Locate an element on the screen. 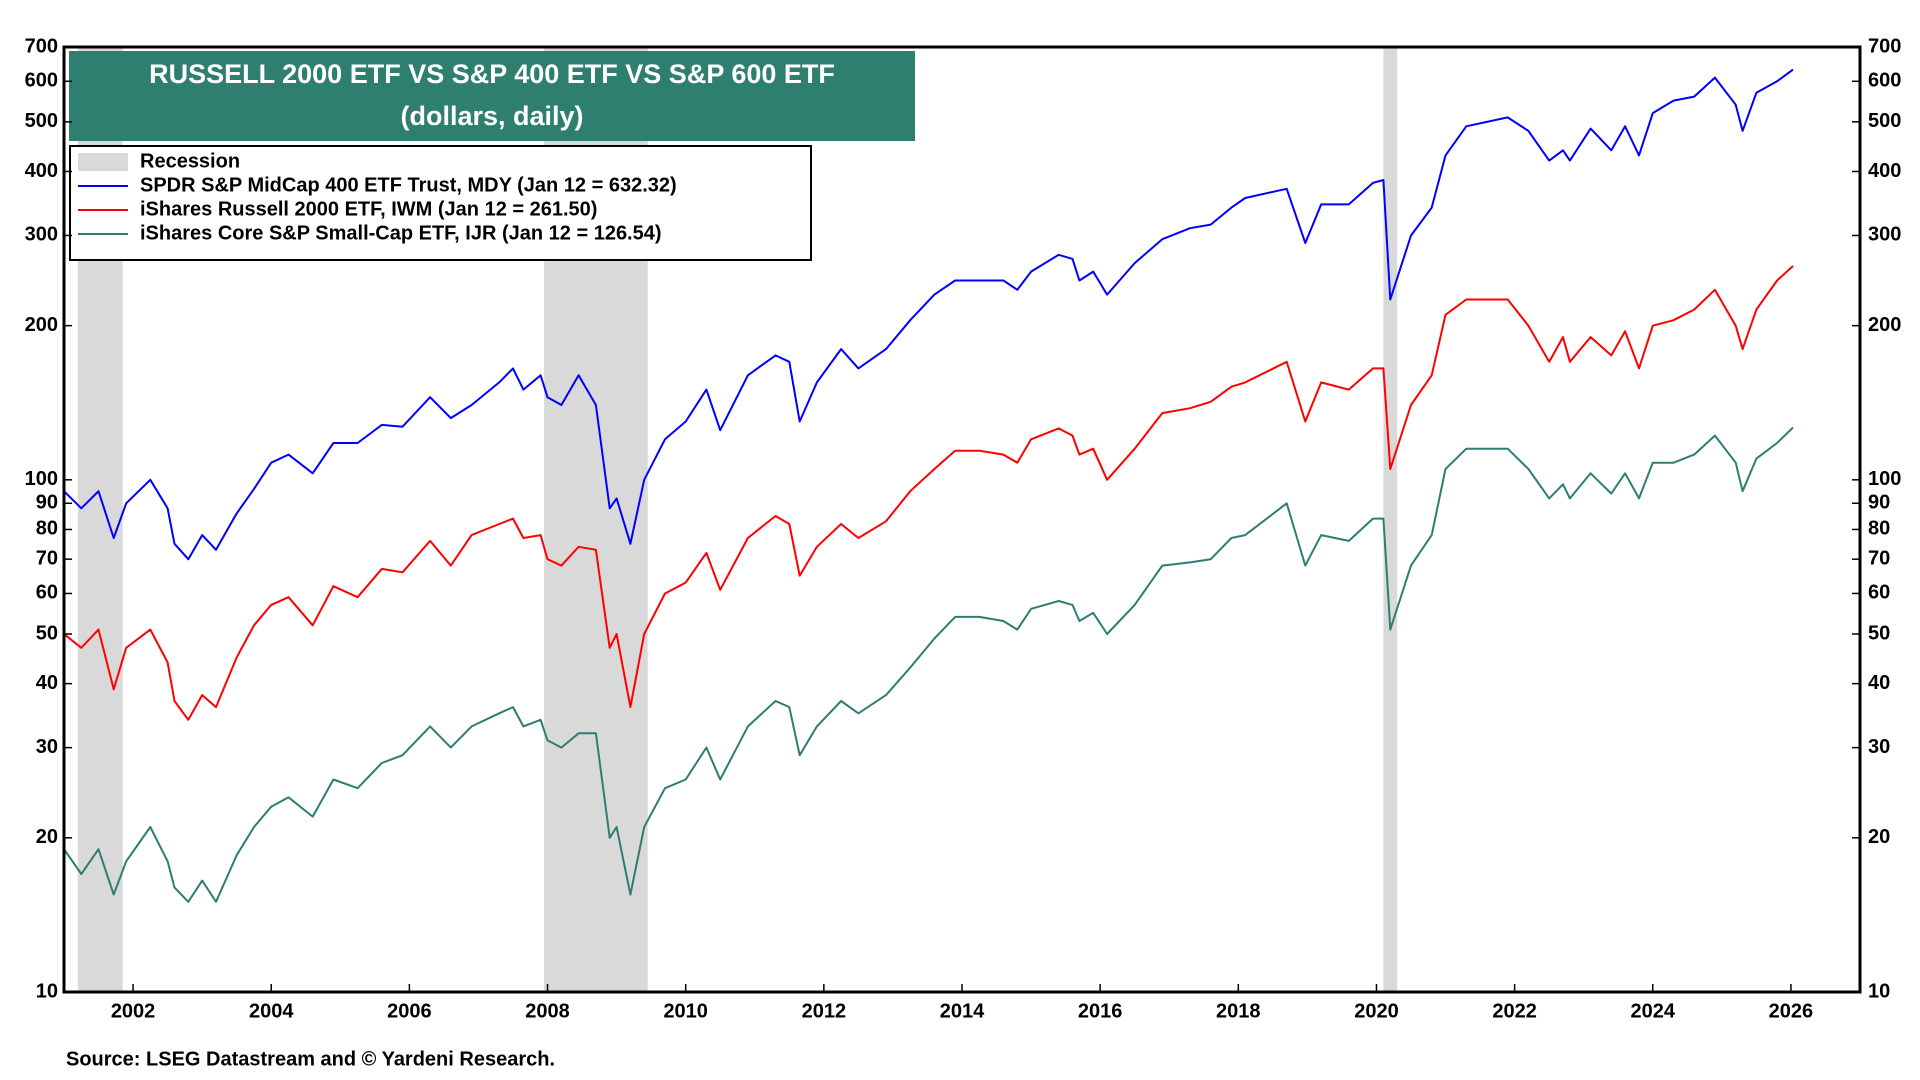 This screenshot has width=1920, height=1080. y-tick-label: 700 is located at coordinates (41, 46).